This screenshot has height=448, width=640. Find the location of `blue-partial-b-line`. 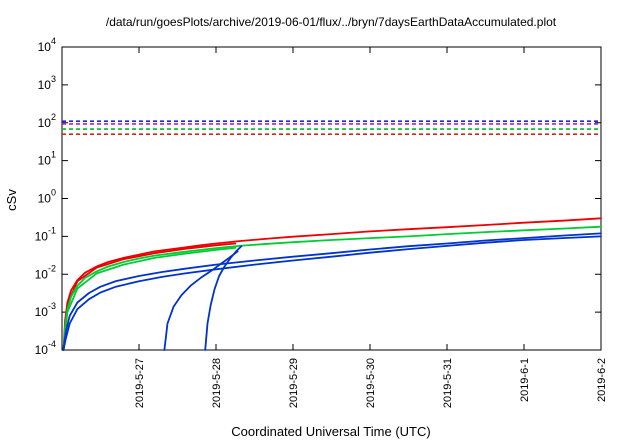

blue-partial-b-line is located at coordinates (223, 298).